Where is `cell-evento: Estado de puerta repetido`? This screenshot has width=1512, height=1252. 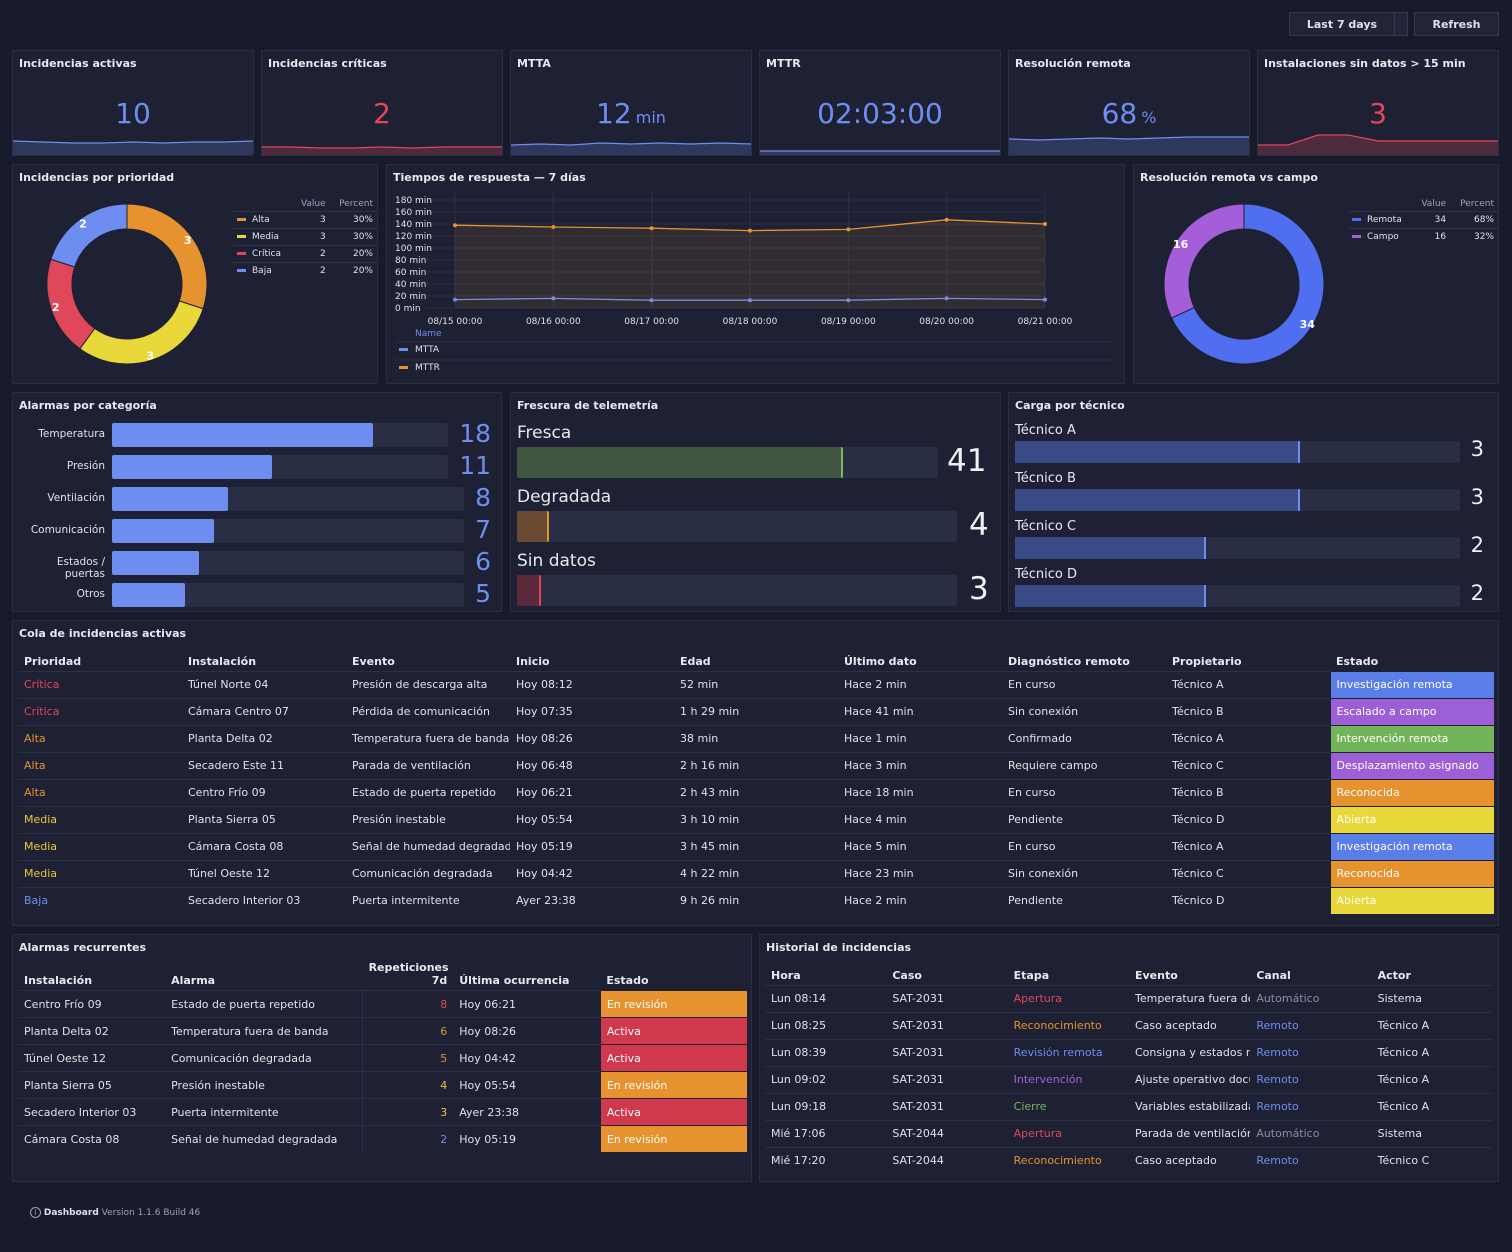
cell-evento: Estado de puerta repetido is located at coordinates (428, 792).